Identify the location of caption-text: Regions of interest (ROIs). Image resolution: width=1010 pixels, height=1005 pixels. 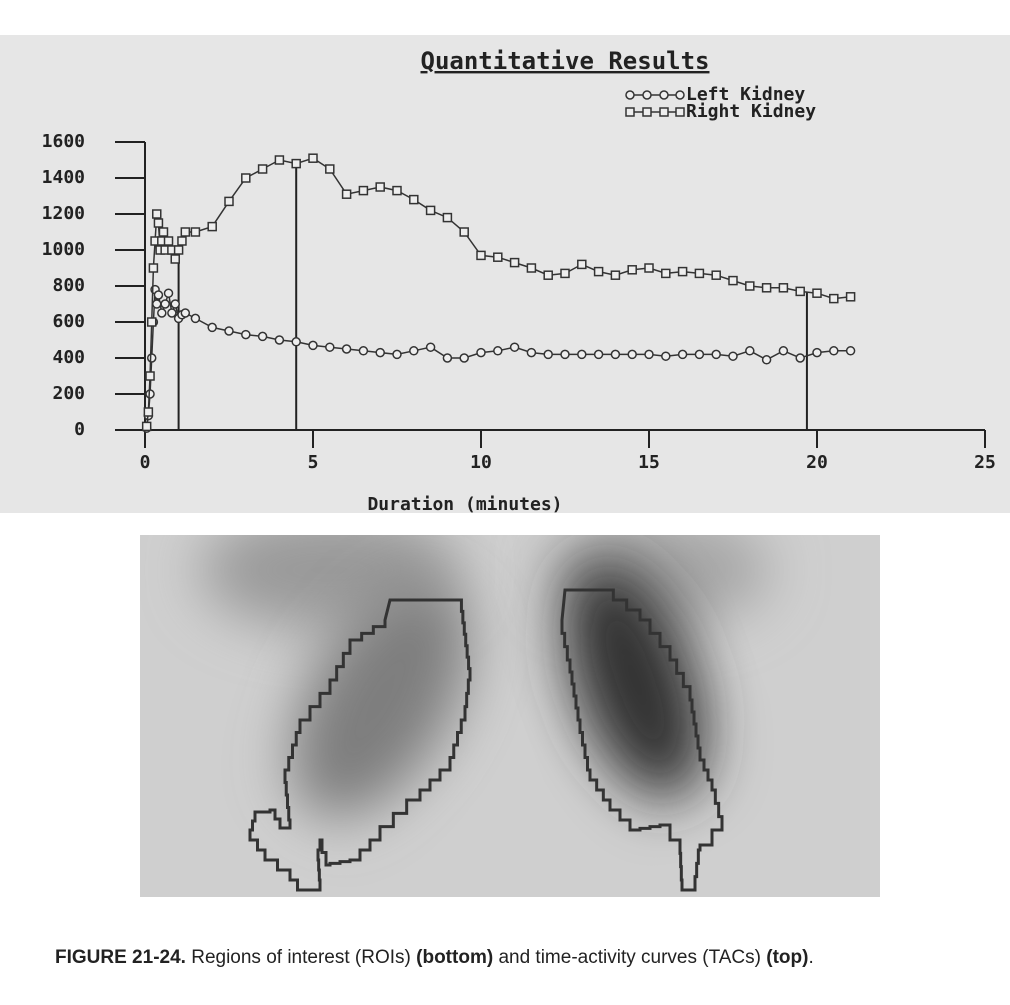
(301, 957).